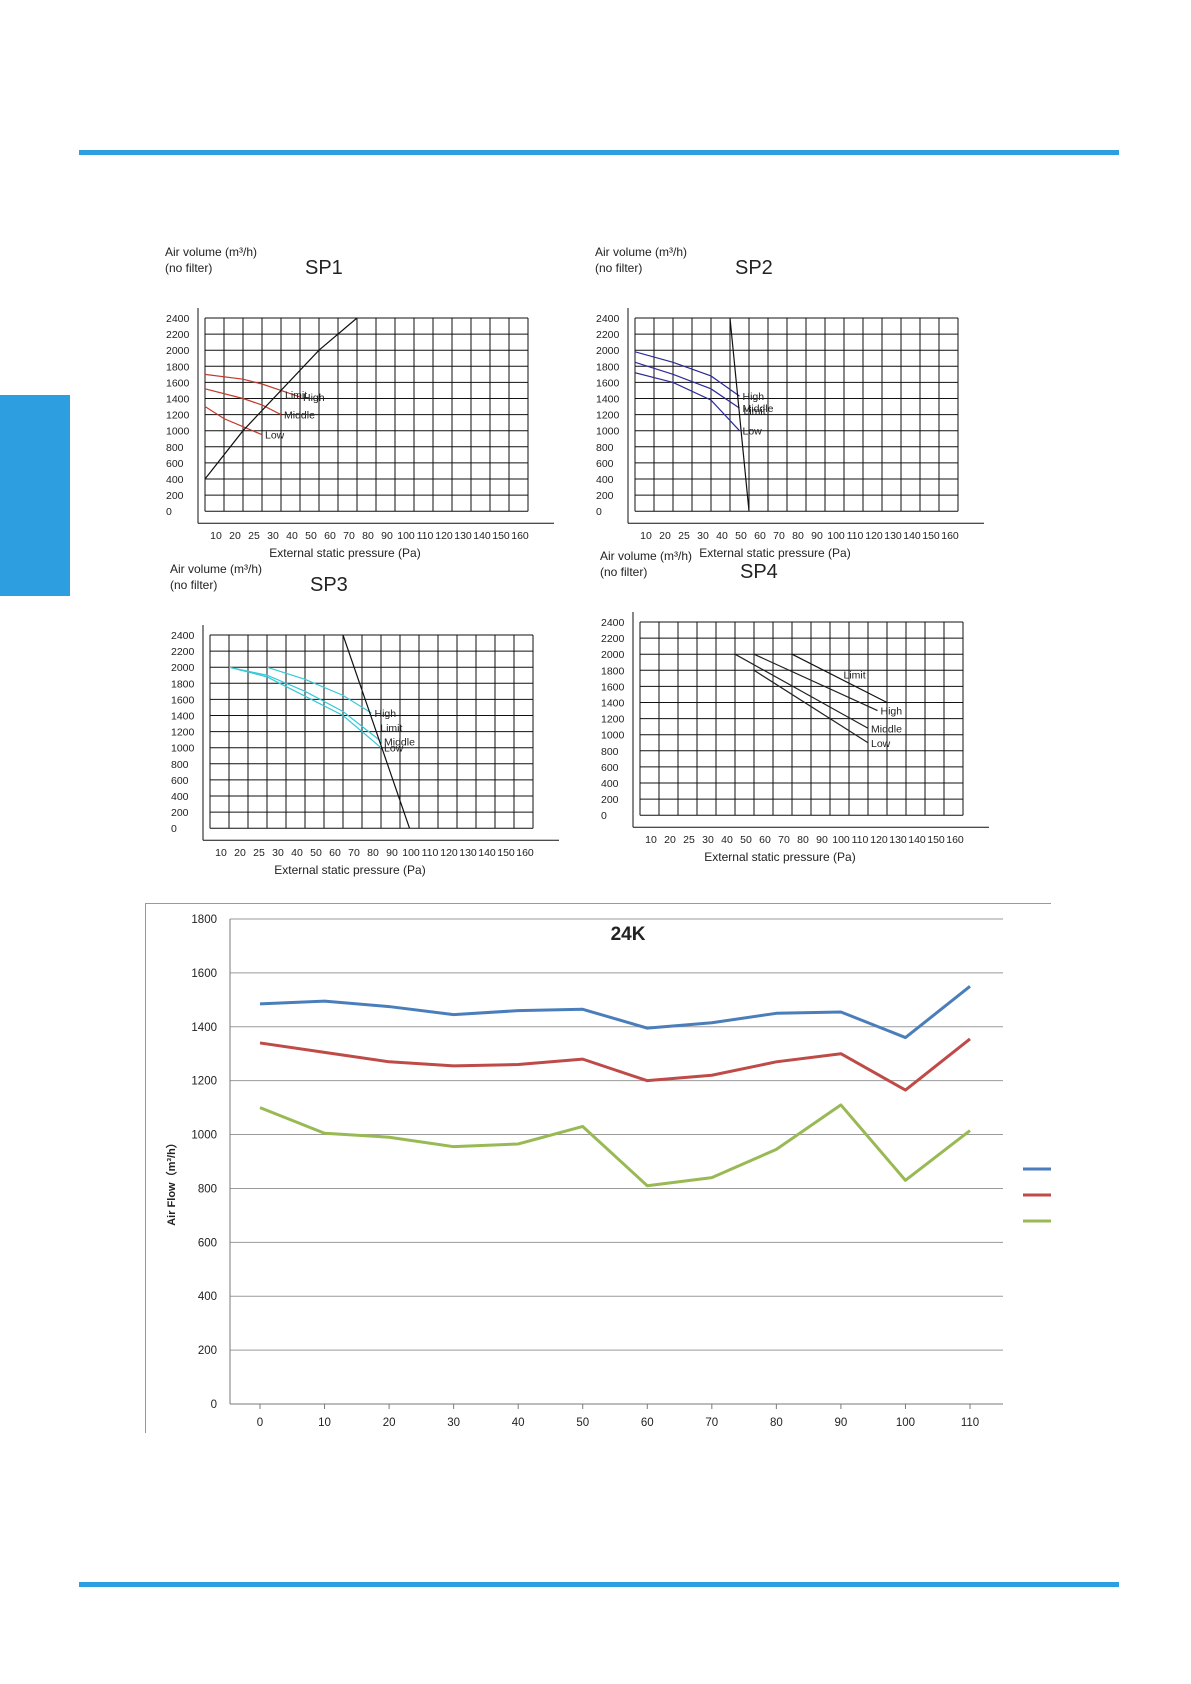 Image resolution: width=1191 pixels, height=1684 pixels. What do you see at coordinates (444, 536) in the screenshot?
I see `sp1-xtick: 120` at bounding box center [444, 536].